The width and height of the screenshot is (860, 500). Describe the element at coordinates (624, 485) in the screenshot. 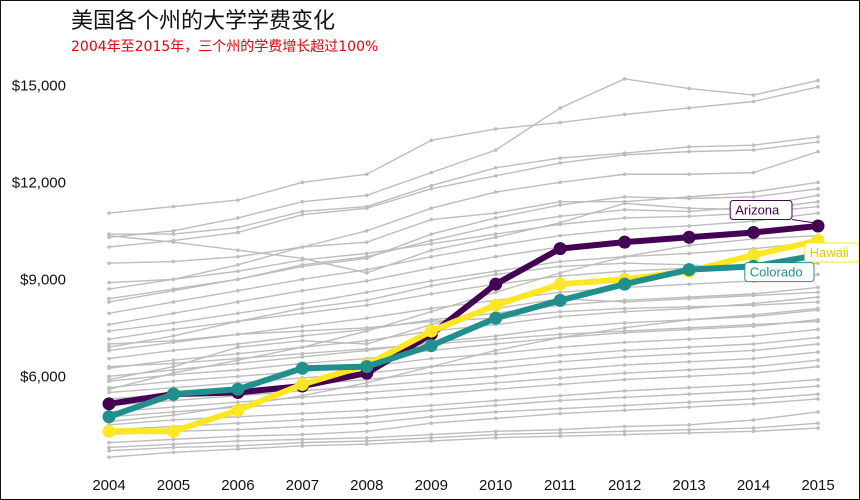

I see `x-tick-label: 2012` at that location.